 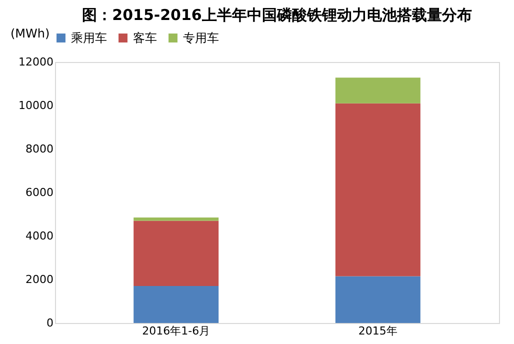 I want to click on x-tick-label: 2015年, so click(x=378, y=331).